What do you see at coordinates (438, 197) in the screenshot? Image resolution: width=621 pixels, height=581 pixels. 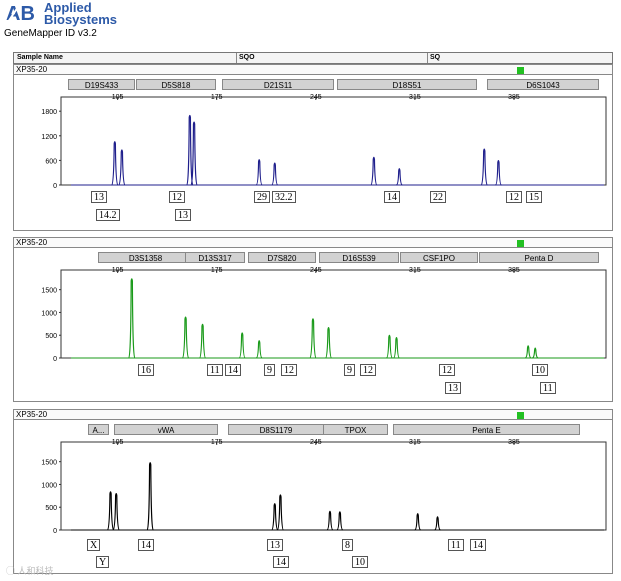 I see `allele-label: 22` at bounding box center [438, 197].